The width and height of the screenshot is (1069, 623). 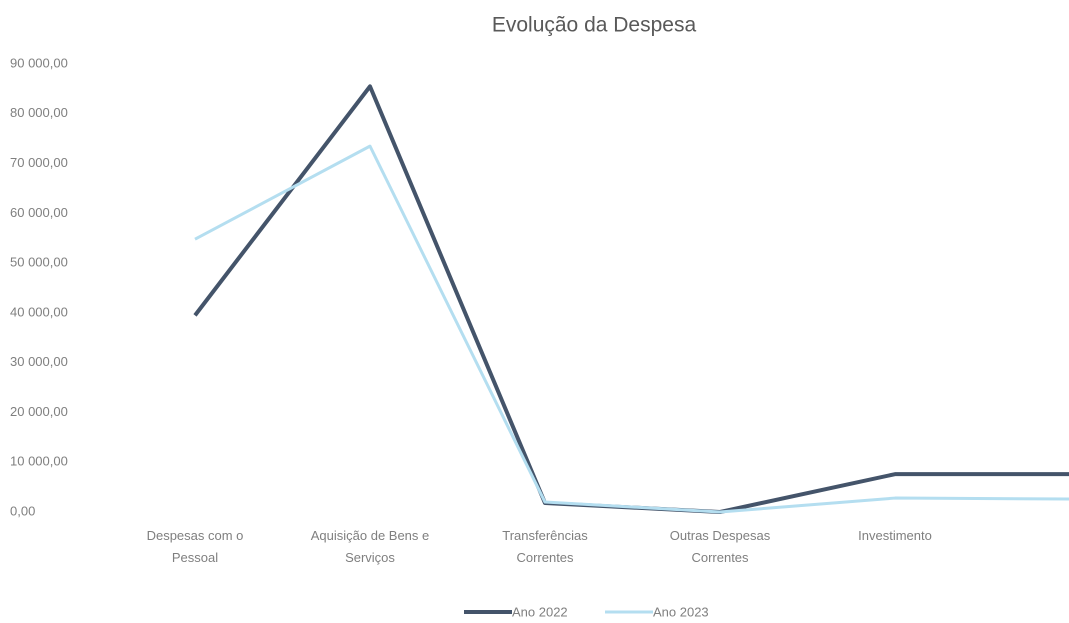 What do you see at coordinates (545, 535) in the screenshot?
I see `x-tick-label-line: Transferências` at bounding box center [545, 535].